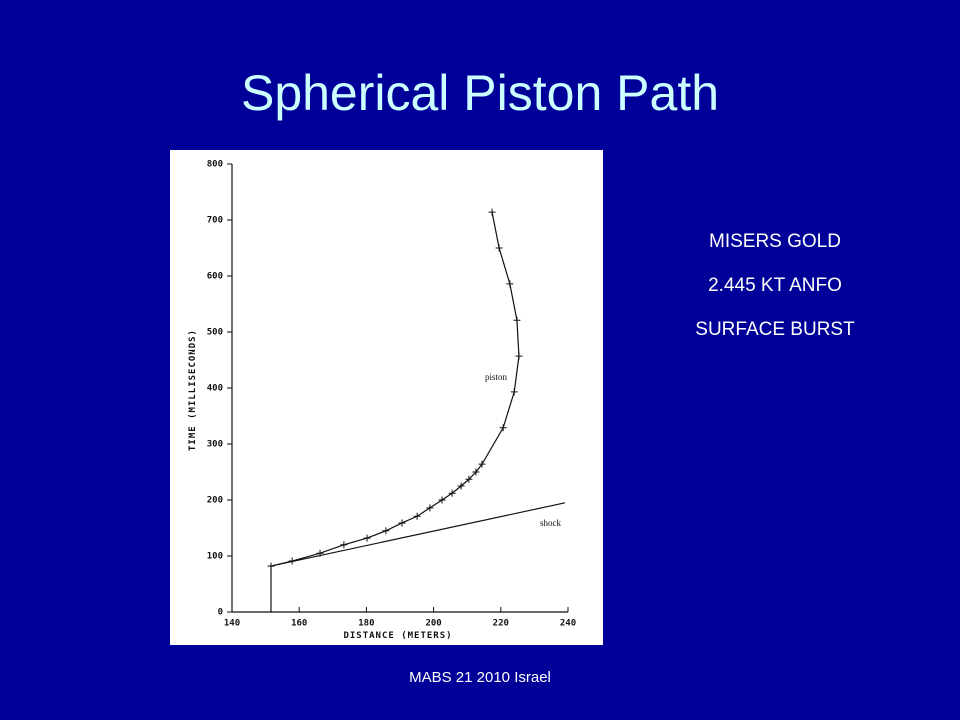  What do you see at coordinates (215, 277) in the screenshot?
I see `y-tick-label: 600` at bounding box center [215, 277].